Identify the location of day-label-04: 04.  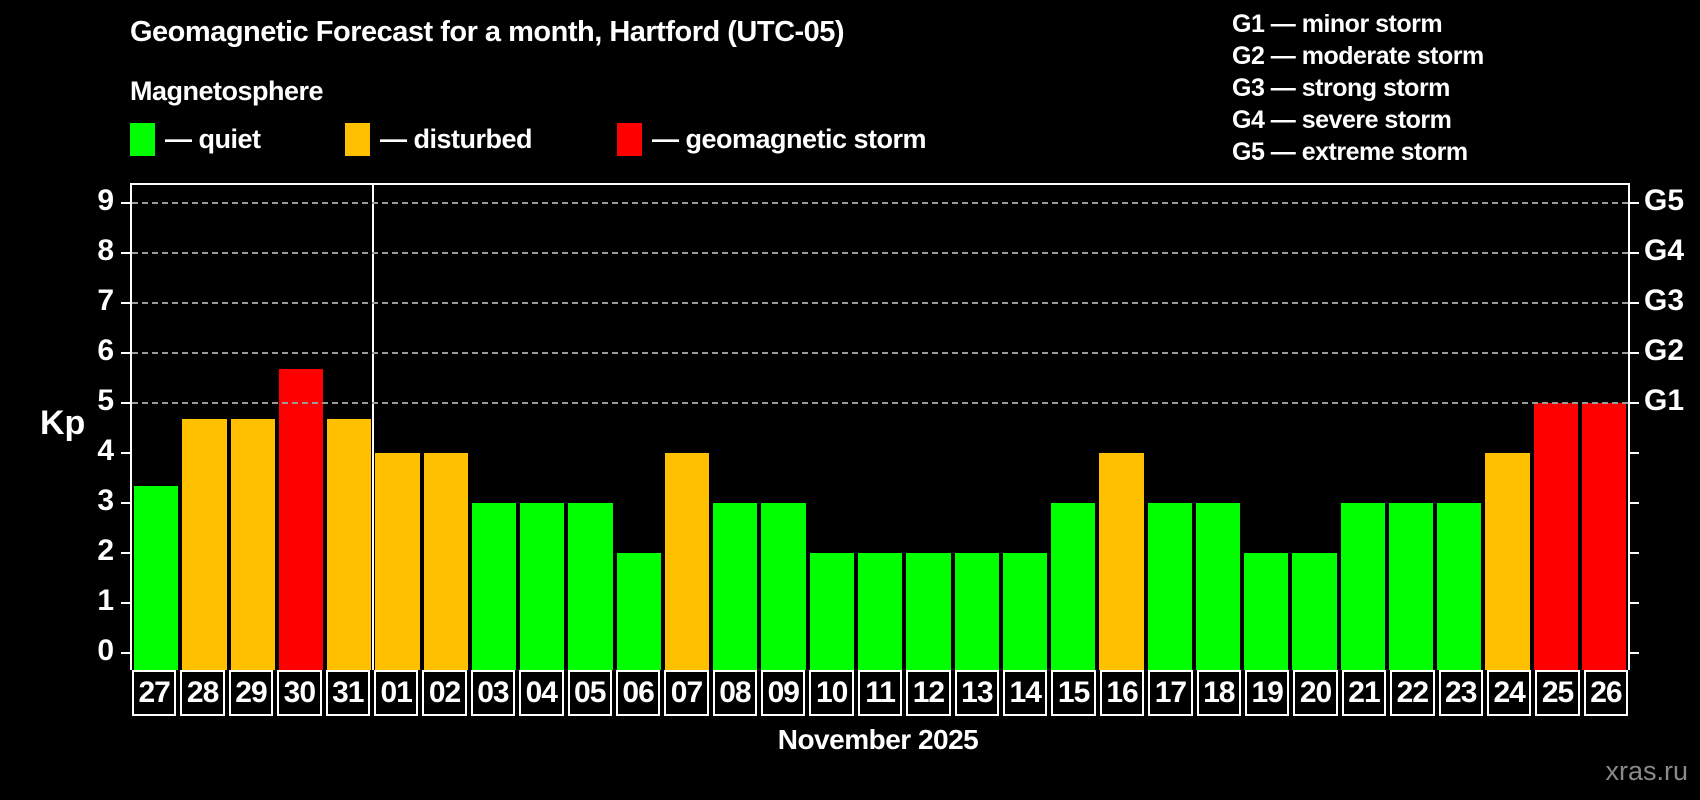
(541, 693).